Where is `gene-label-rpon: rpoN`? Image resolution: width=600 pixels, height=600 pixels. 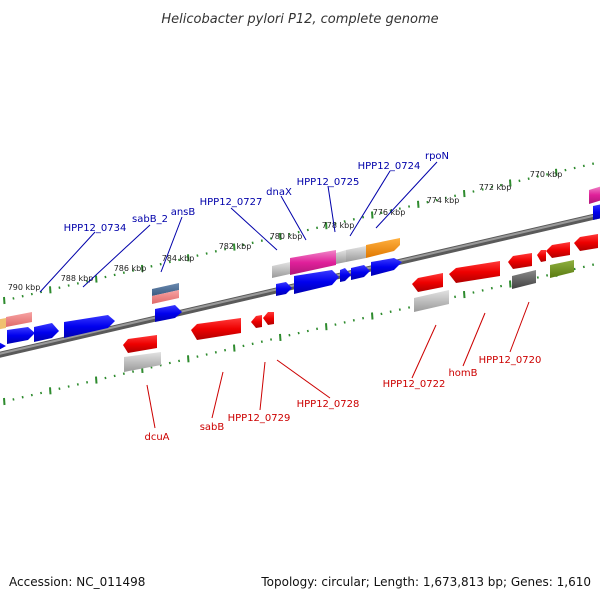 gene-label-rpon: rpoN is located at coordinates (437, 156).